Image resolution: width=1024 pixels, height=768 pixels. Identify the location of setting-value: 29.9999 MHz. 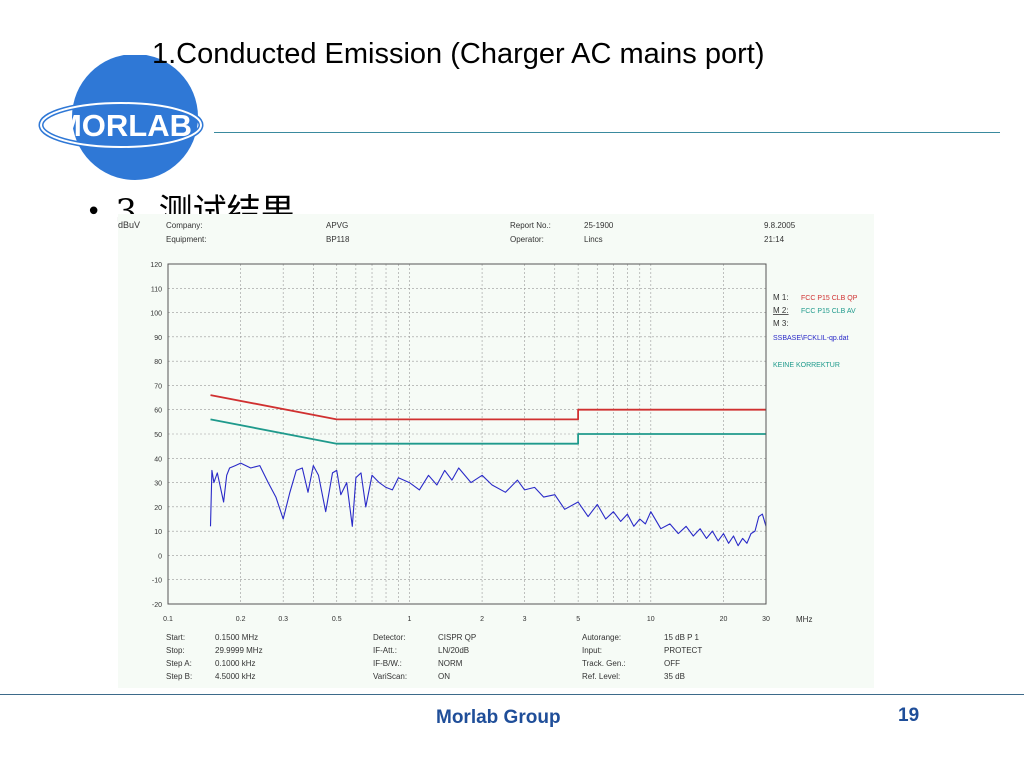
(239, 650).